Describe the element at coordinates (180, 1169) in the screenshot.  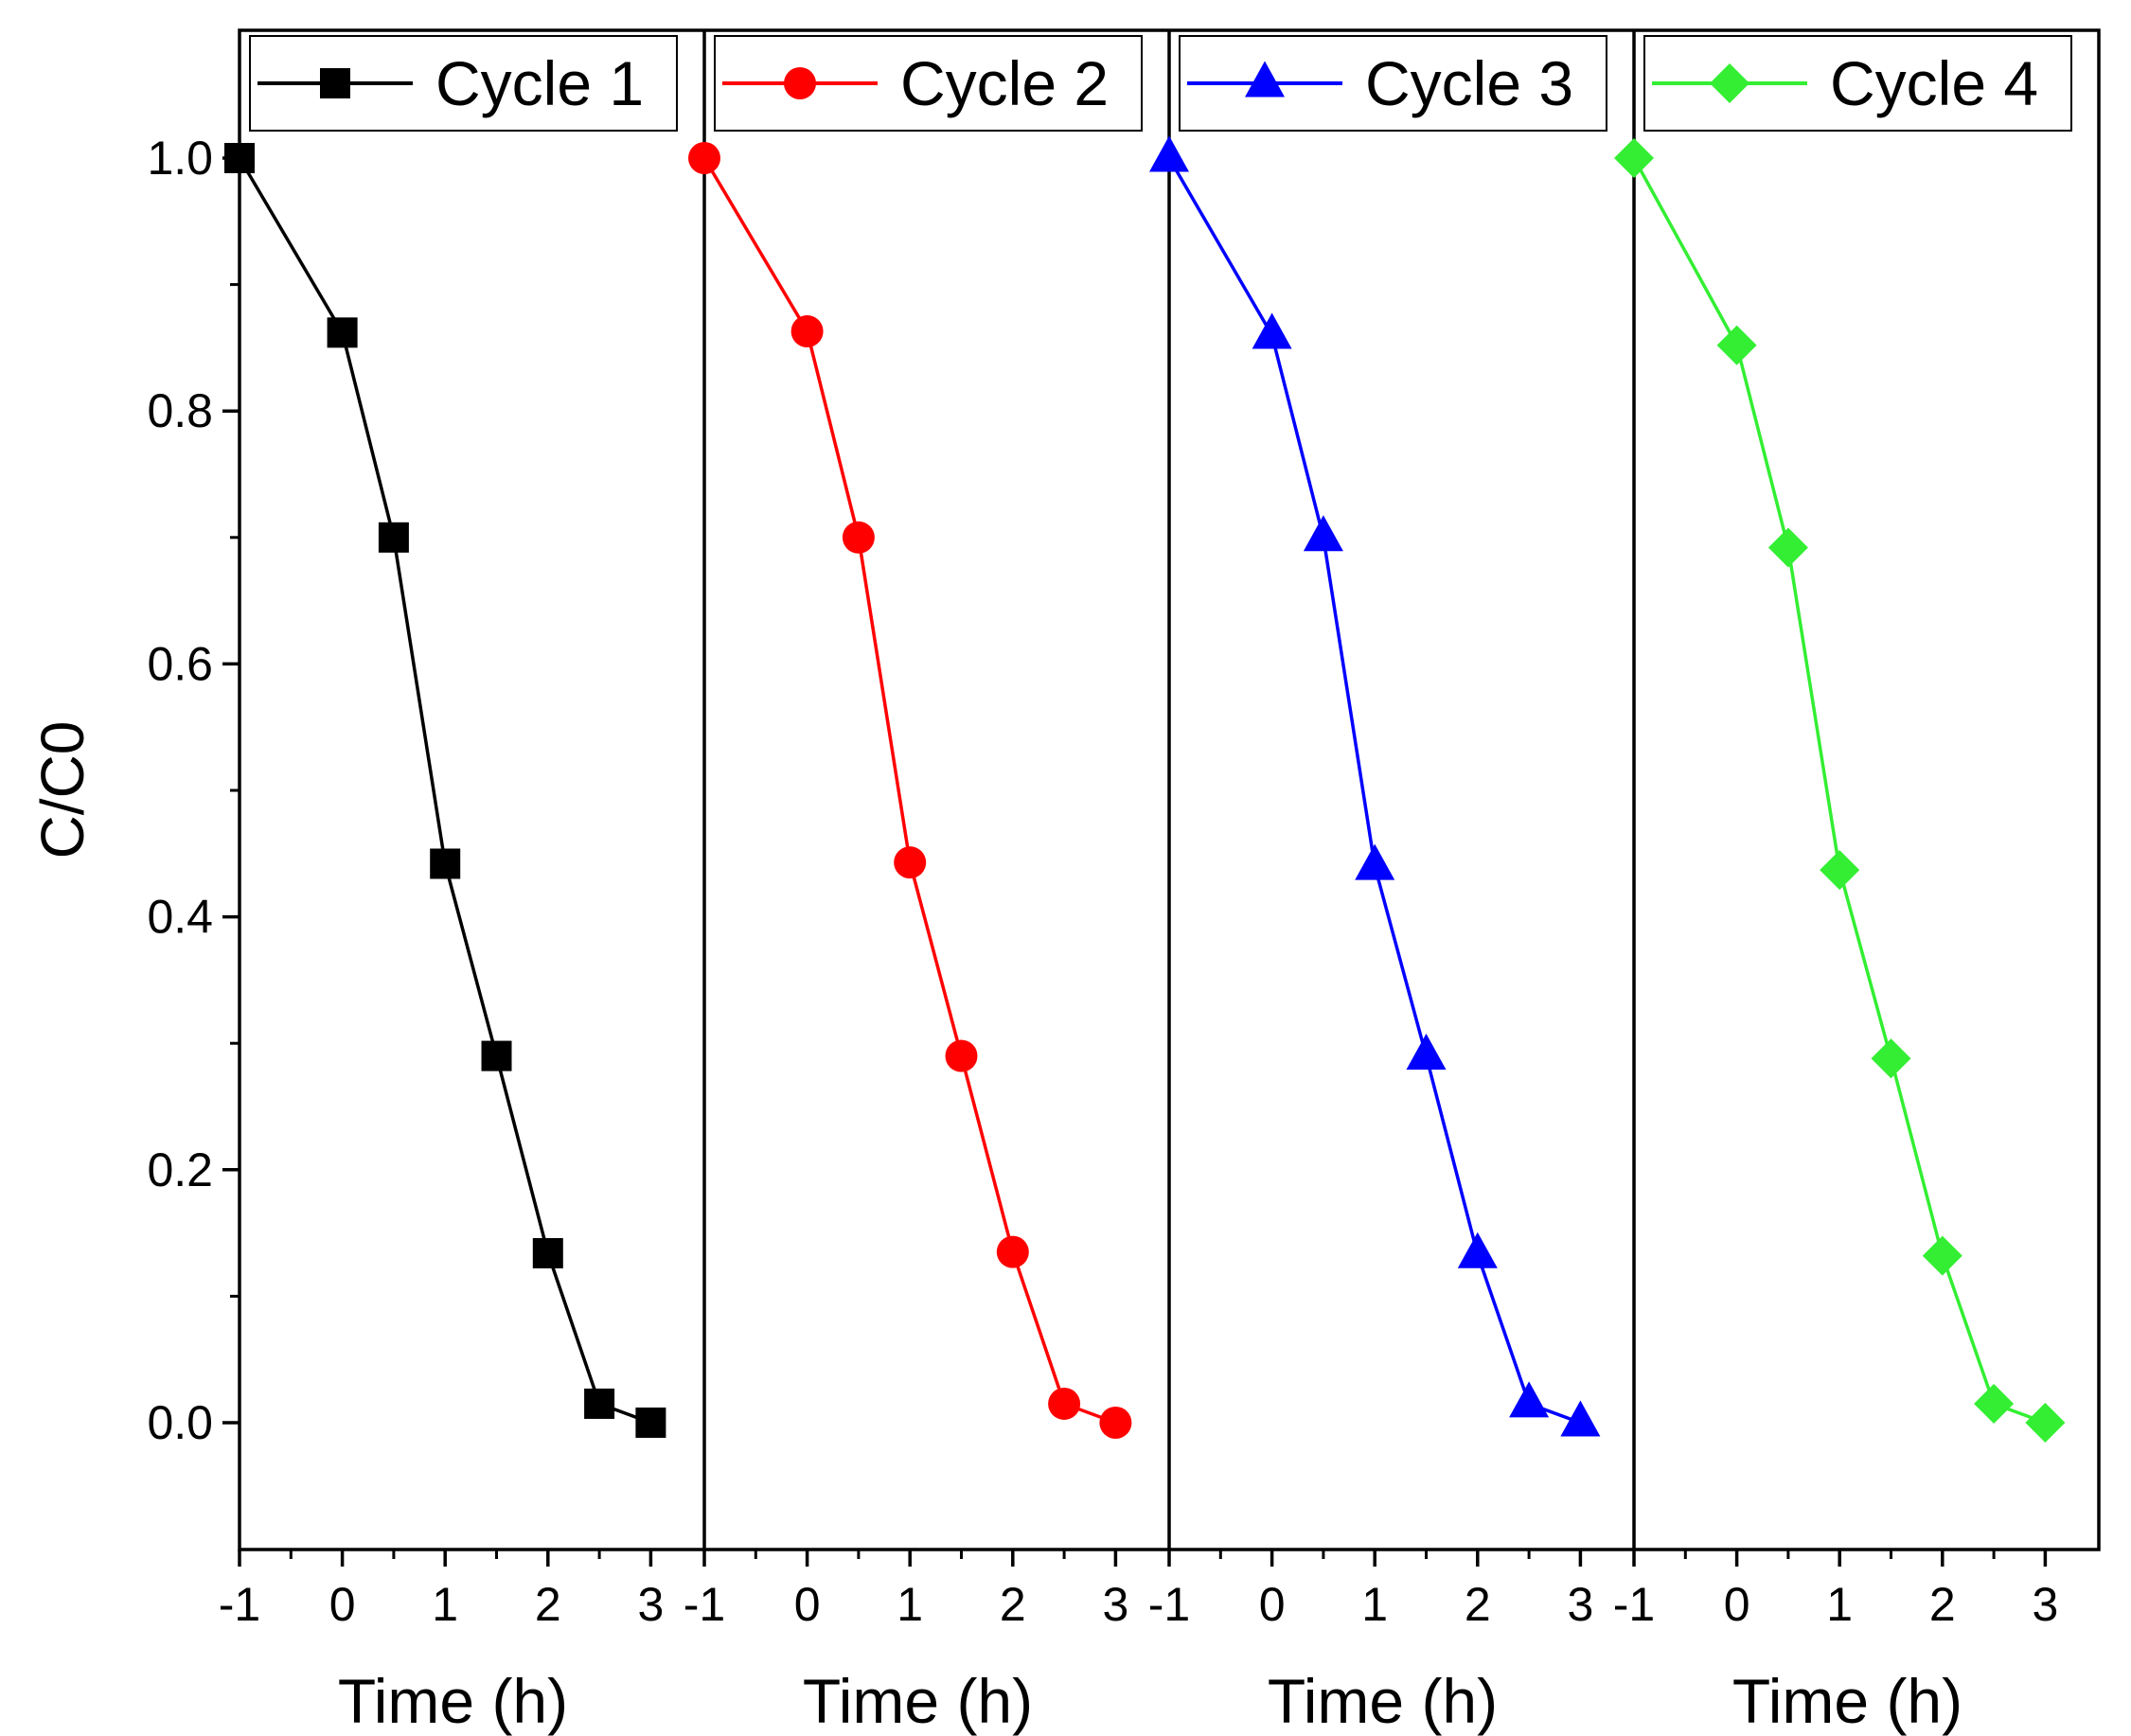
I see `y-tick-label: 0.2` at that location.